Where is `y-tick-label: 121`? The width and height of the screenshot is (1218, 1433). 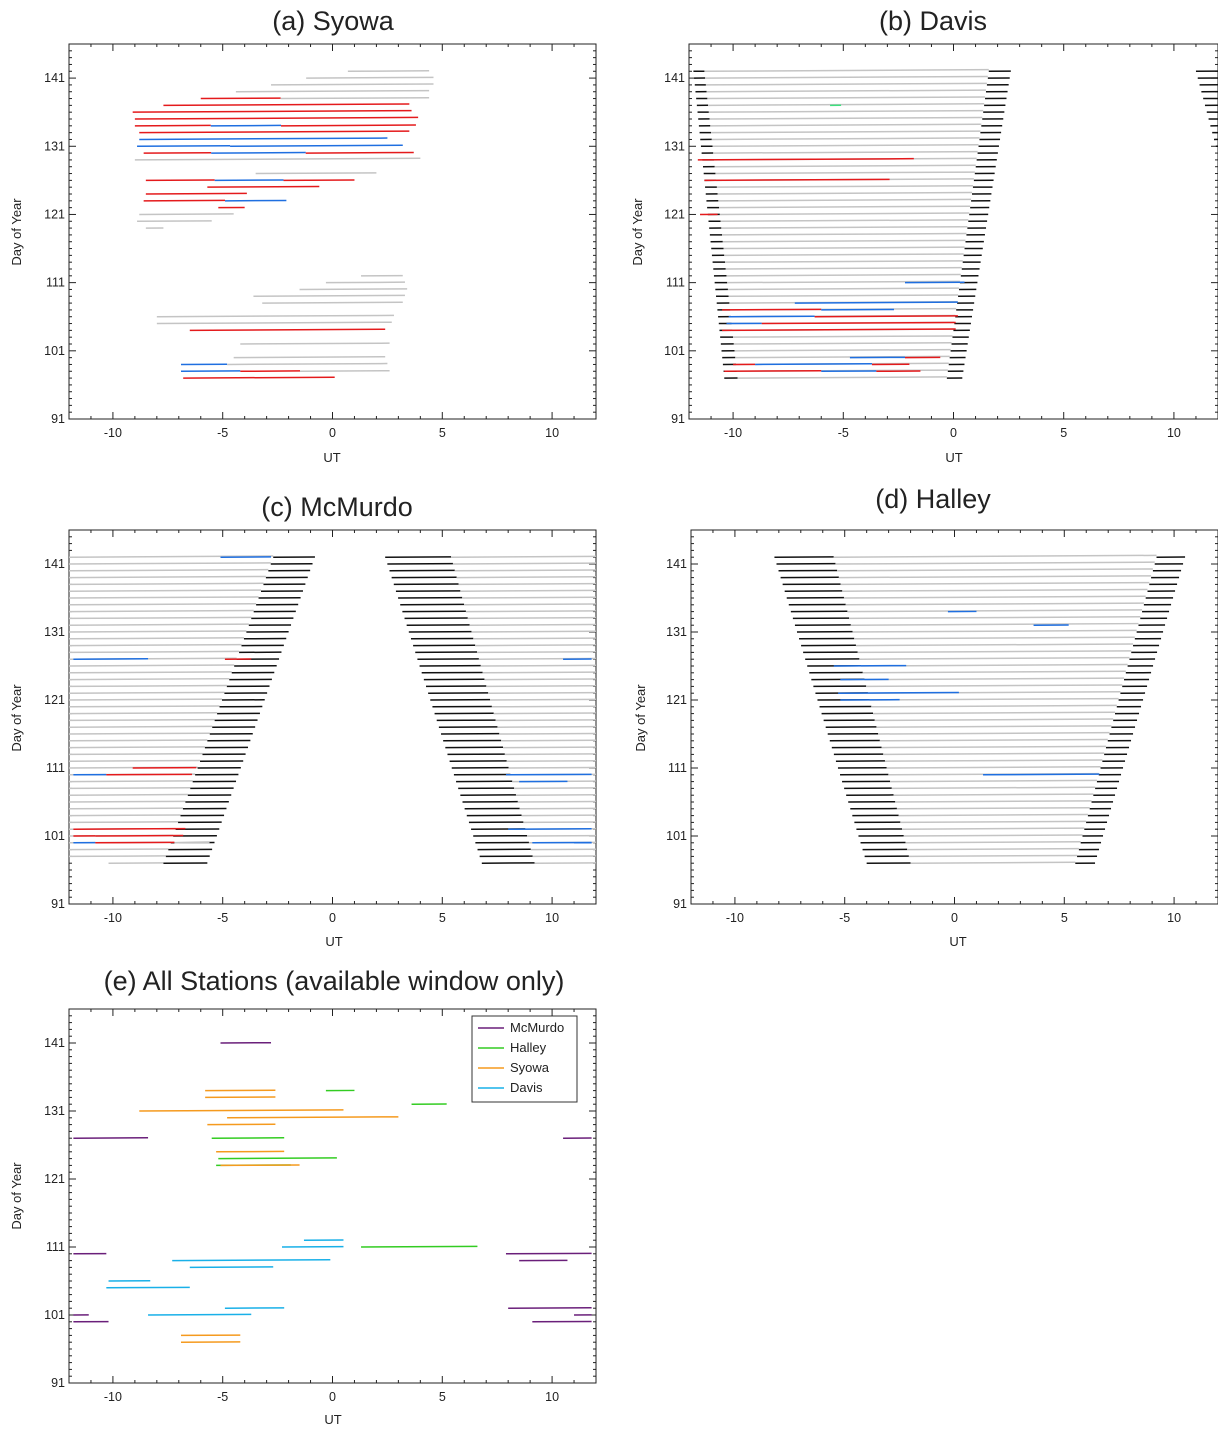
y-tick-label: 121 is located at coordinates (54, 700).